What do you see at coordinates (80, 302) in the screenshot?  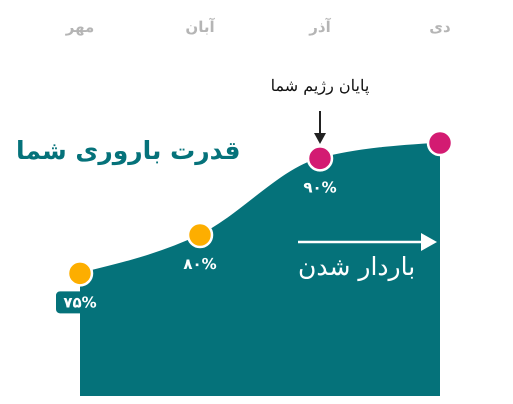 I see `data-label: ۷۵%` at bounding box center [80, 302].